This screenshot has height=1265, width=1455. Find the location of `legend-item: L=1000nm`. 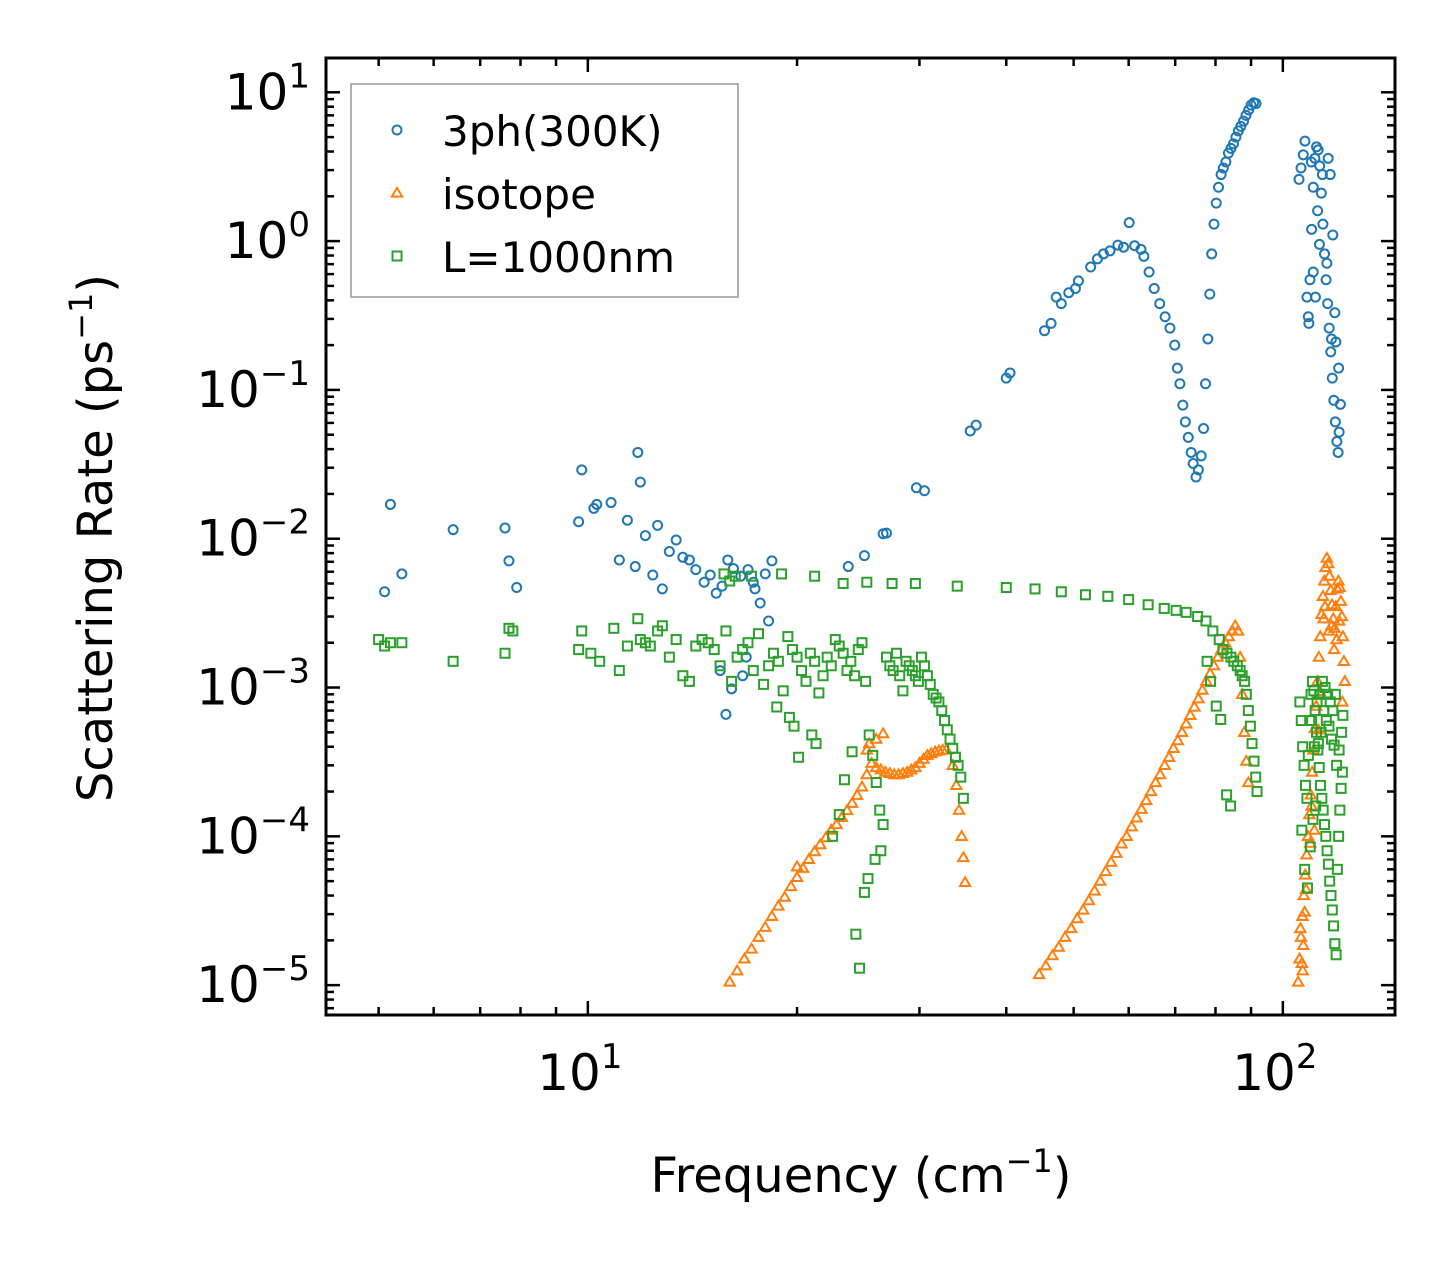

legend-item: L=1000nm is located at coordinates (533, 257).